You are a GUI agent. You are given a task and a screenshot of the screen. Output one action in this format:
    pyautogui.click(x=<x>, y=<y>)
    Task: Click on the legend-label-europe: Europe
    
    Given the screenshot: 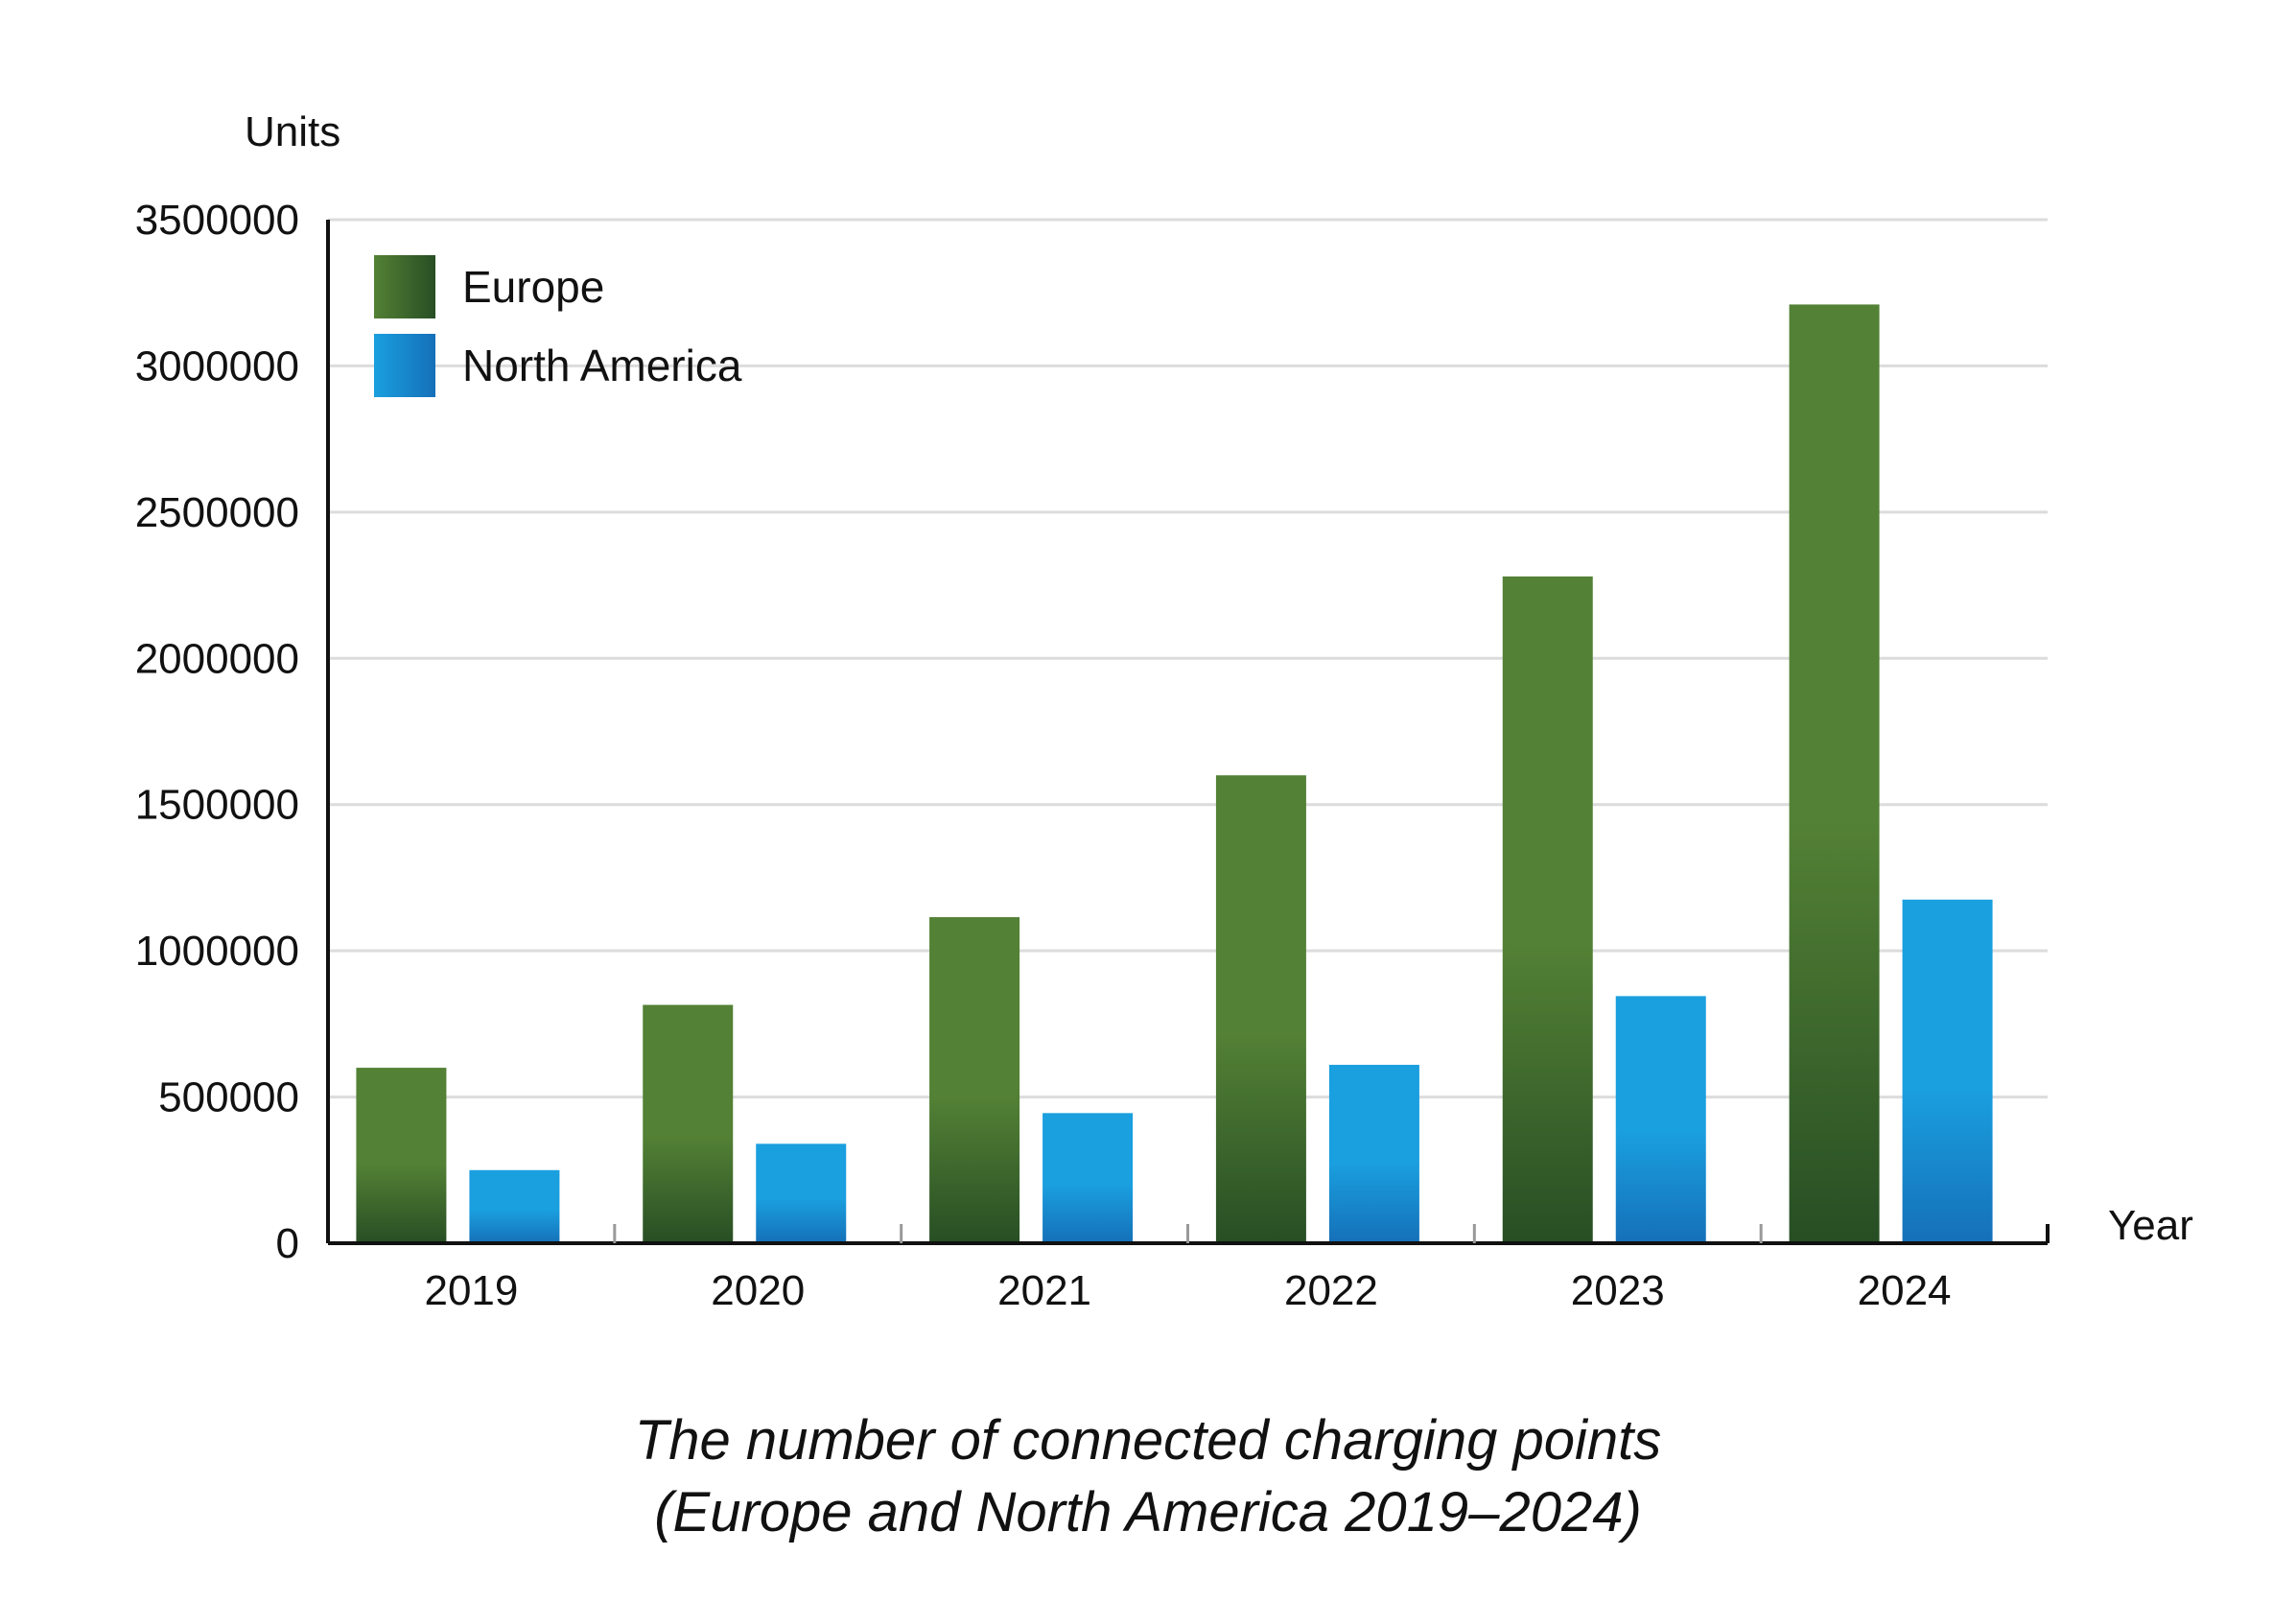 What is the action you would take?
    pyautogui.click(x=533, y=287)
    